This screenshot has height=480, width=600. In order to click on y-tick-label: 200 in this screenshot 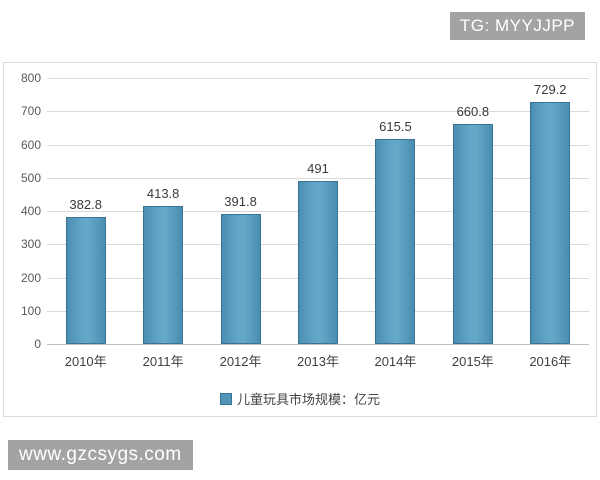, I will do `click(30, 277)`.